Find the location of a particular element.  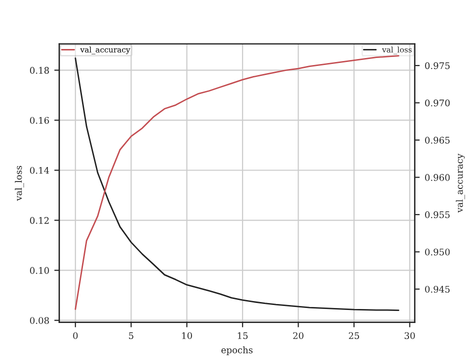

y2-tick-label: 0.960 is located at coordinates (437, 177).